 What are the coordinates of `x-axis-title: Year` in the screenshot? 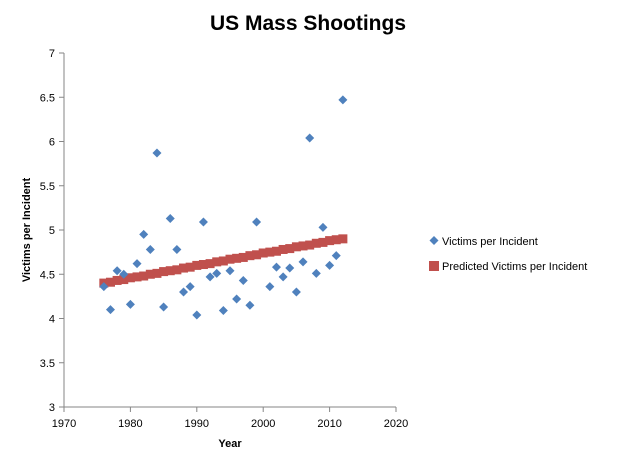 It's located at (230, 444).